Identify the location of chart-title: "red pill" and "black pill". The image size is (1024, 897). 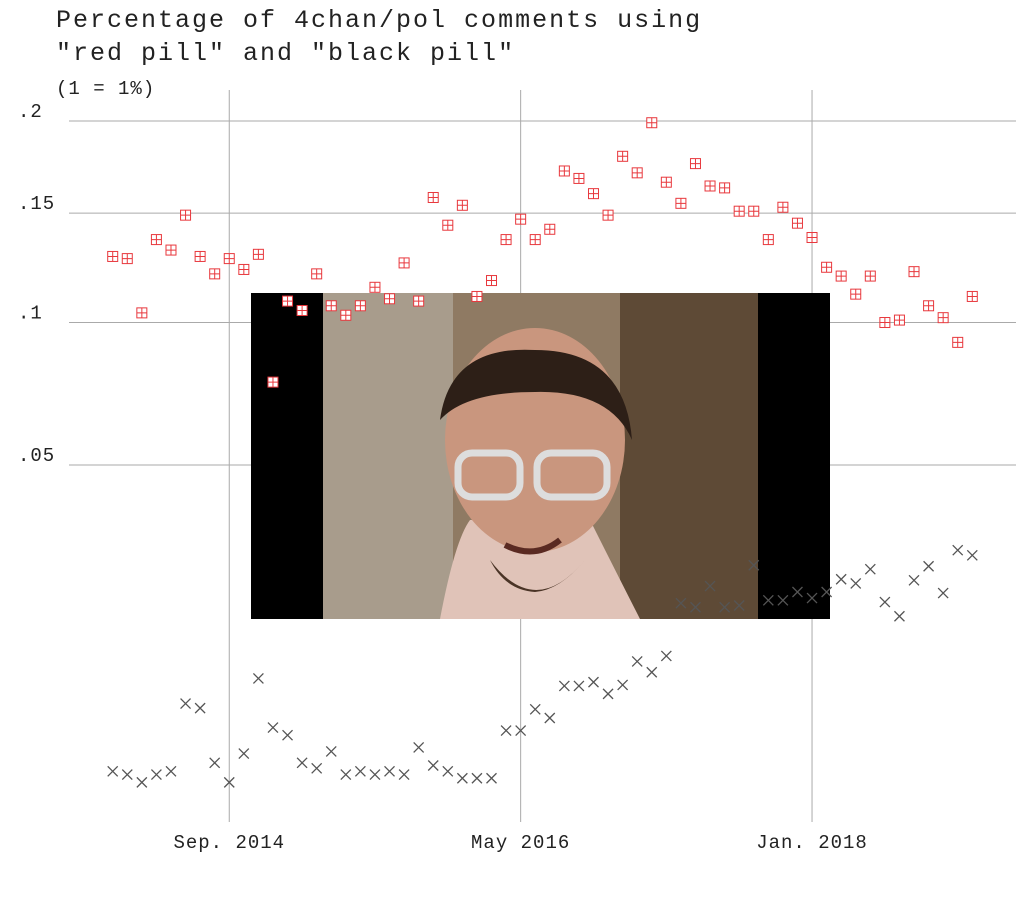
(285, 53).